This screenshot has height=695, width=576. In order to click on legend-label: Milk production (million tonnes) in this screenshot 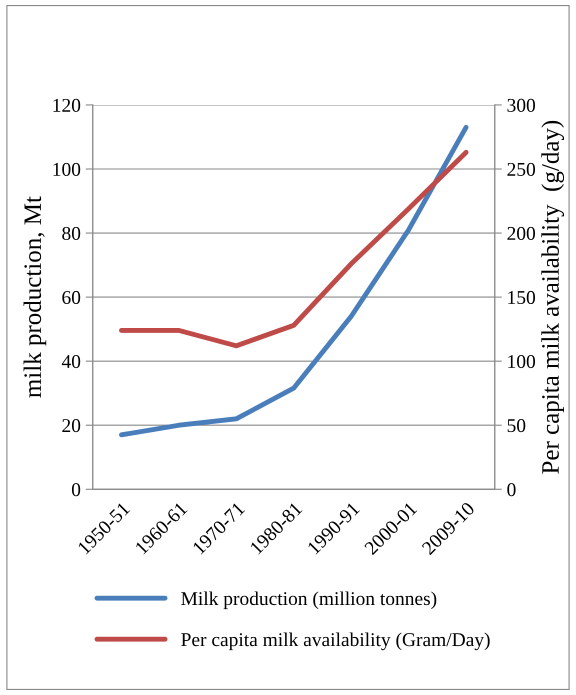, I will do `click(308, 600)`.